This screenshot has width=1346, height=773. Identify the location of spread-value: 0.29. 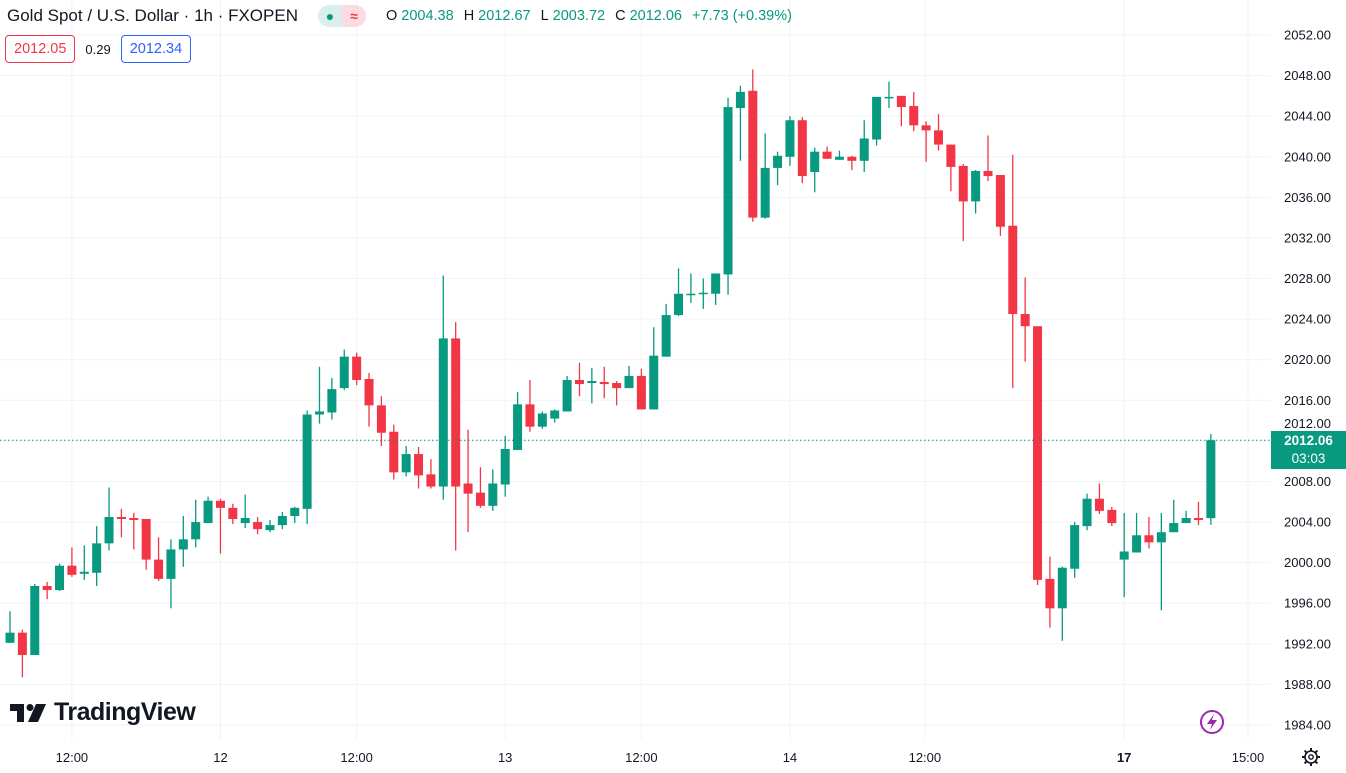
(98, 49).